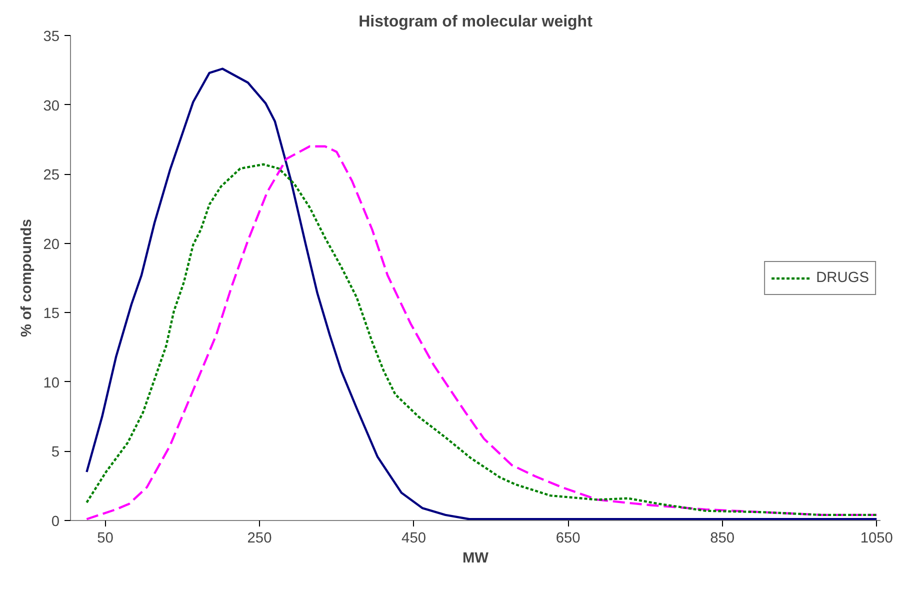 The image size is (913, 589). I want to click on x-tick-label: 50, so click(105, 538).